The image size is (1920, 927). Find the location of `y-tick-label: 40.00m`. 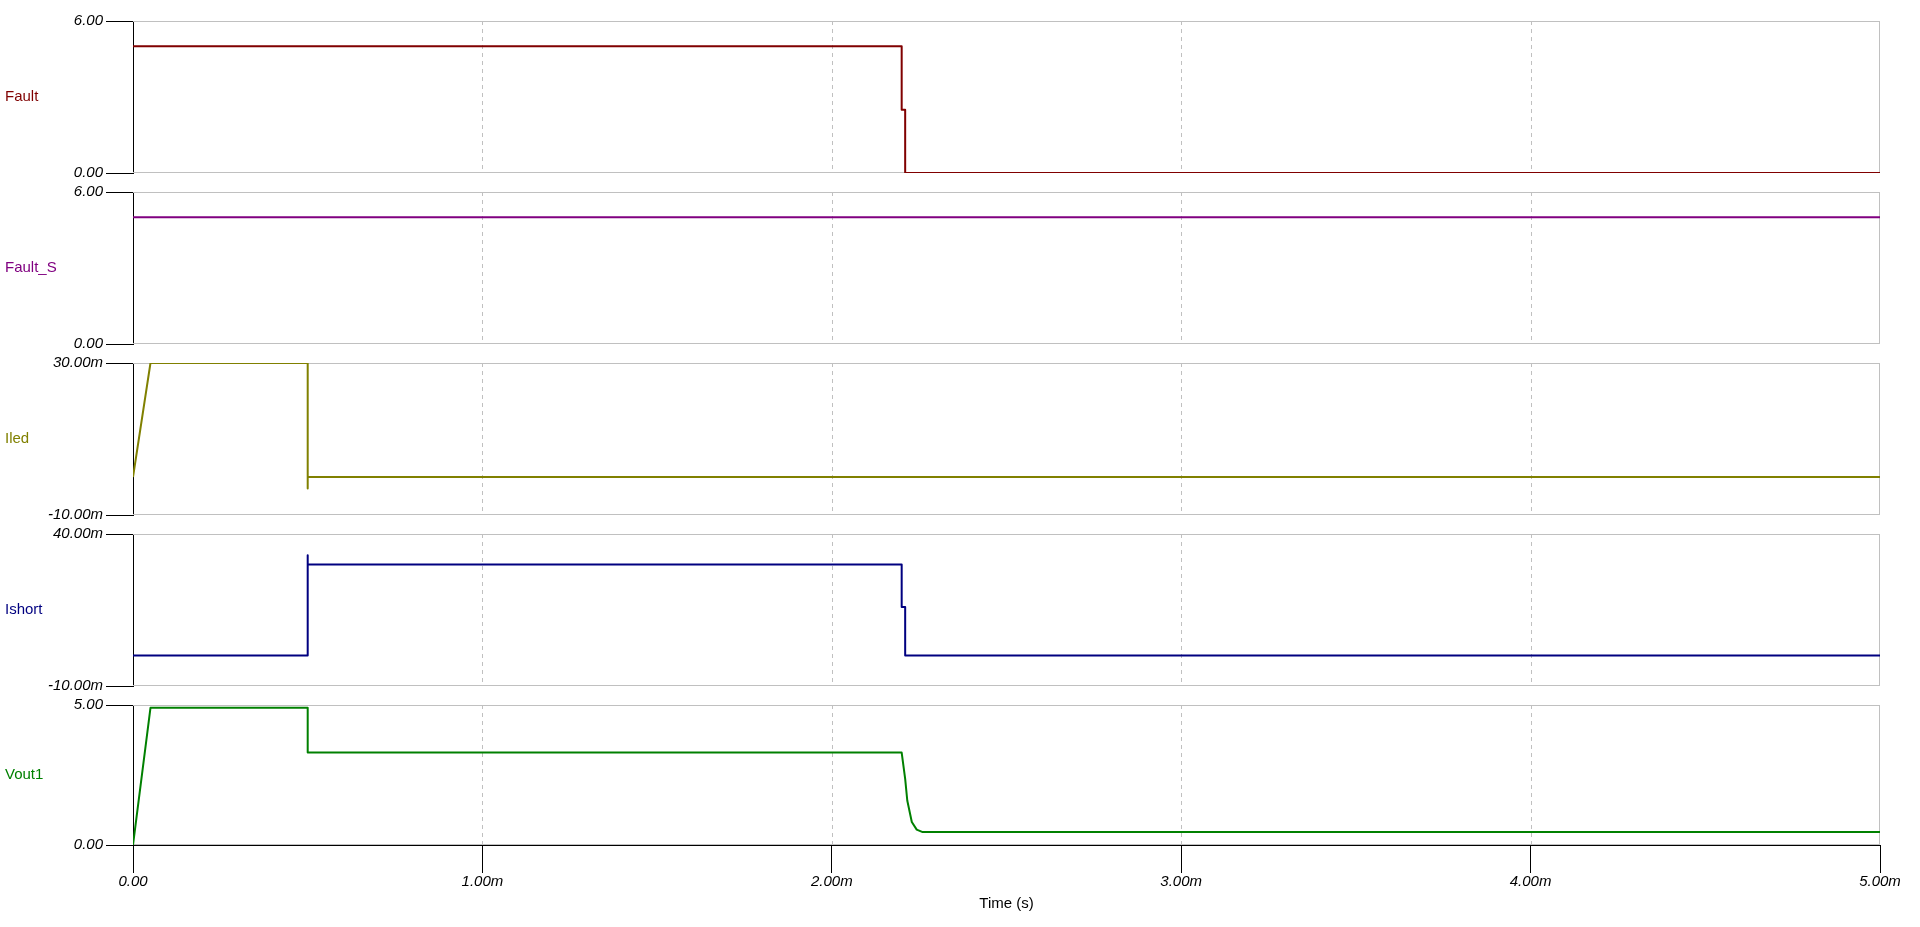

y-tick-label: 40.00m is located at coordinates (77, 533).